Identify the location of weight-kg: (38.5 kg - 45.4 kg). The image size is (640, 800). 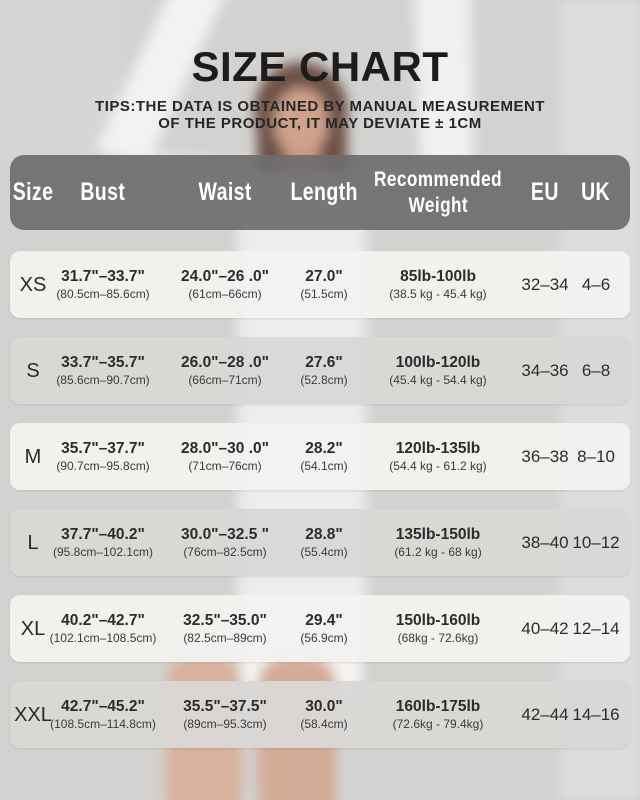
(438, 294).